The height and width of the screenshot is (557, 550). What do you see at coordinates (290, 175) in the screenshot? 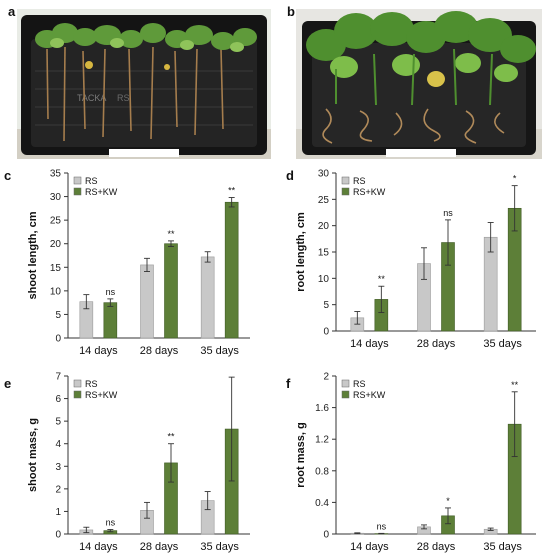
I see `panel-letter-d: d` at bounding box center [290, 175].